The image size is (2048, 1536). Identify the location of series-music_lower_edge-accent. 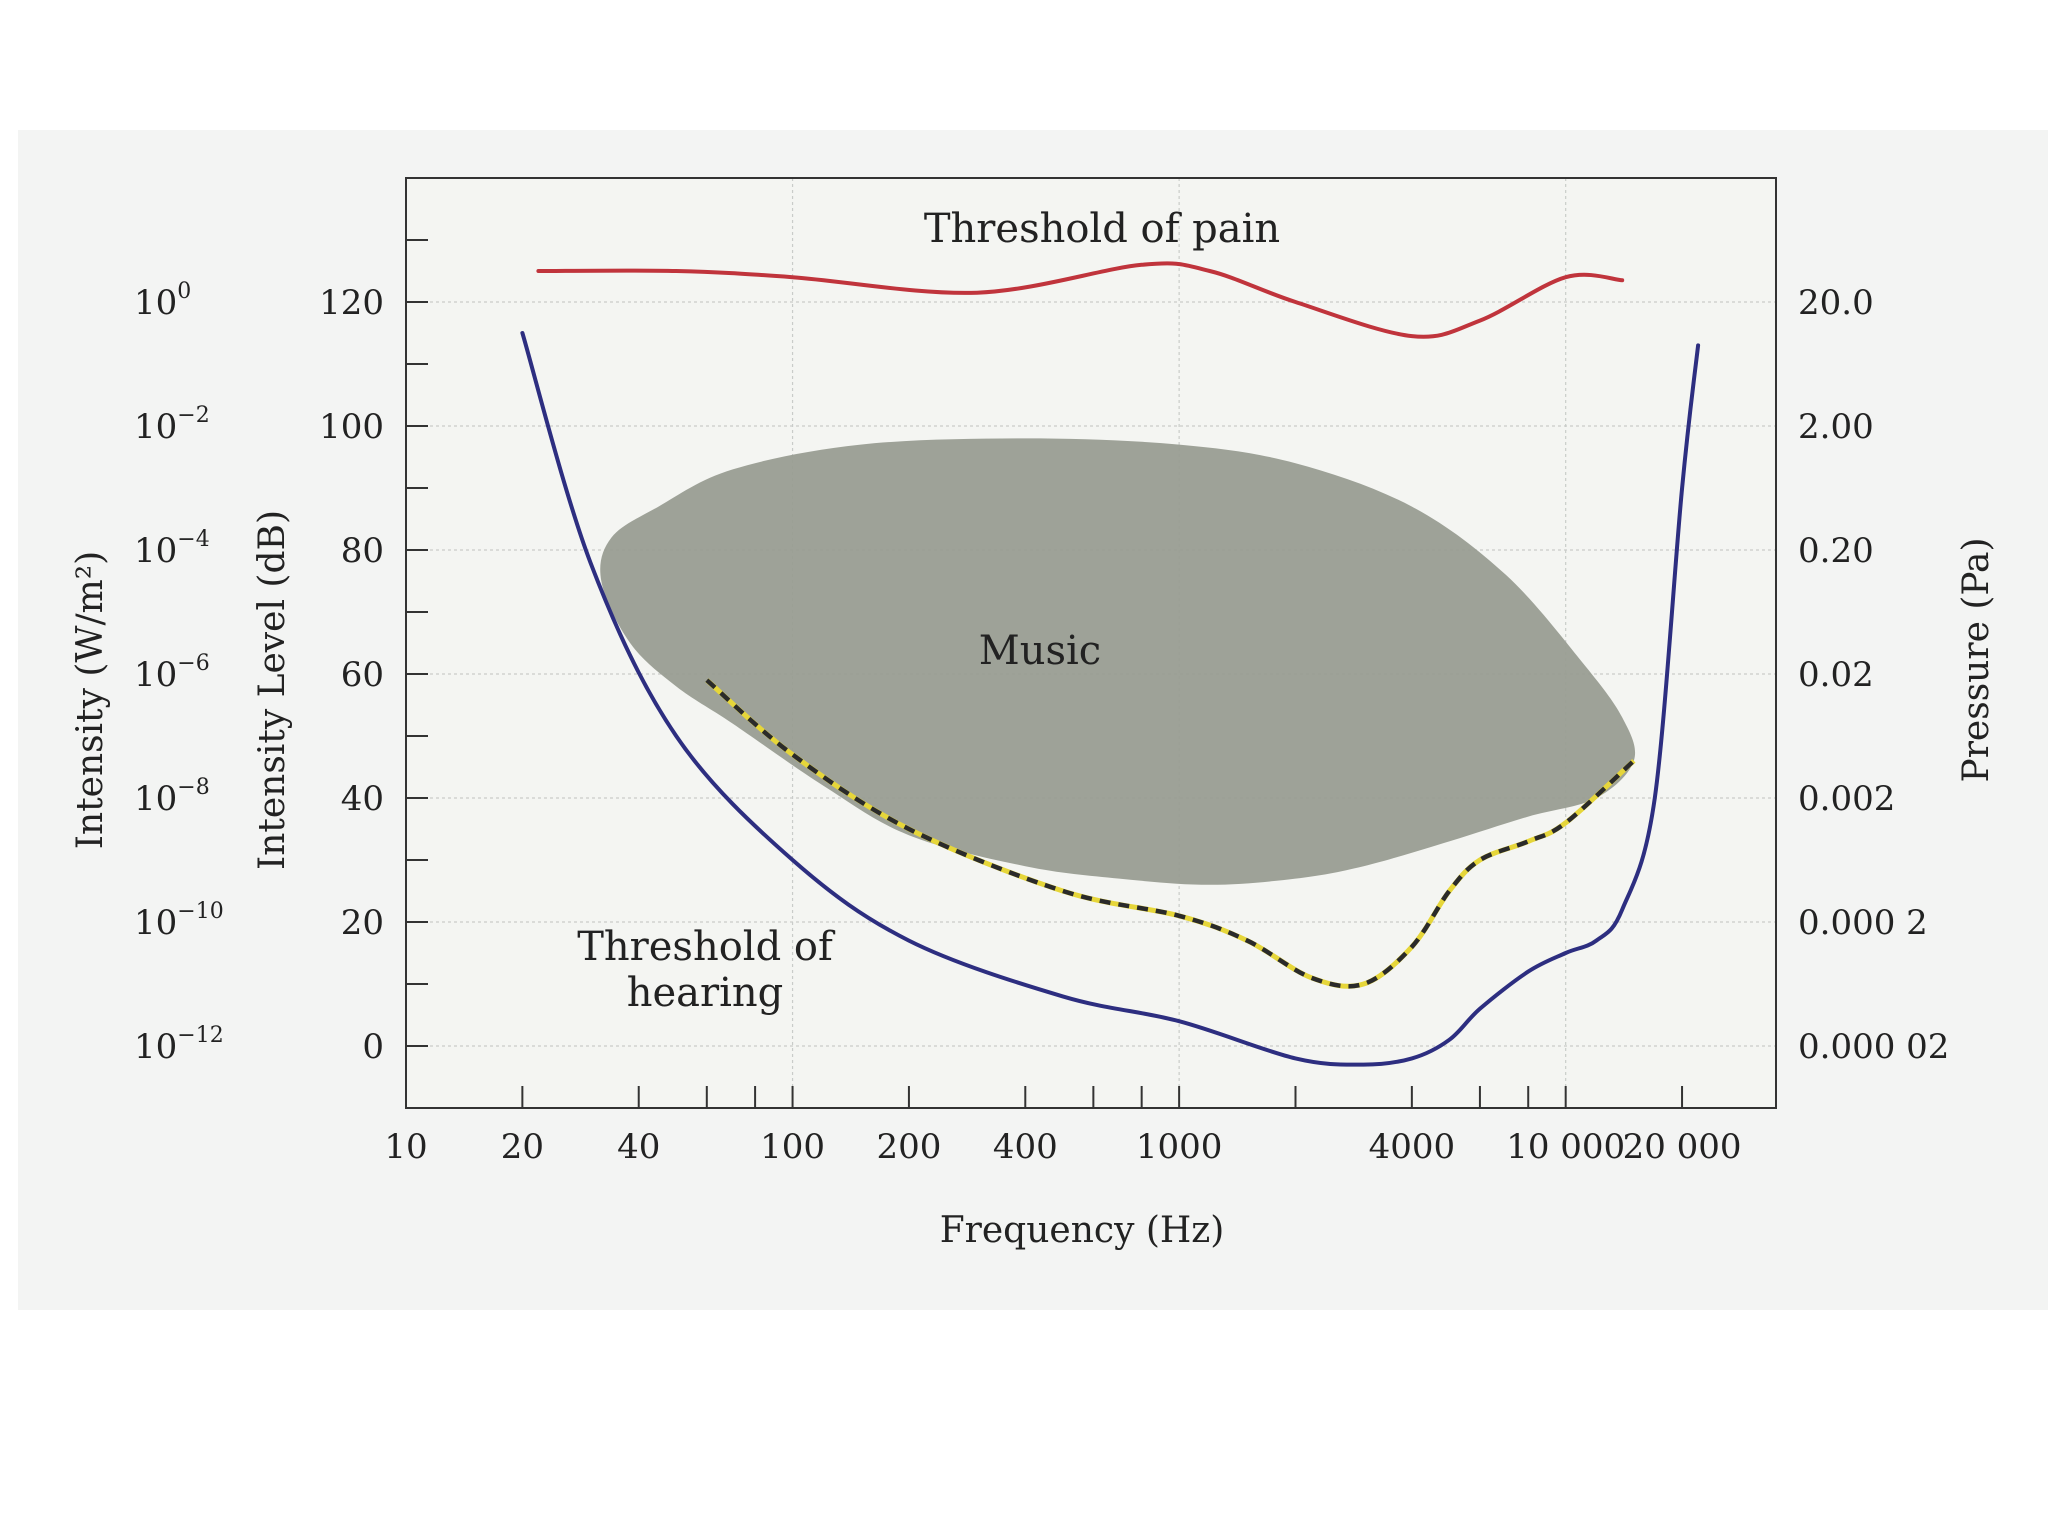
(1170, 833).